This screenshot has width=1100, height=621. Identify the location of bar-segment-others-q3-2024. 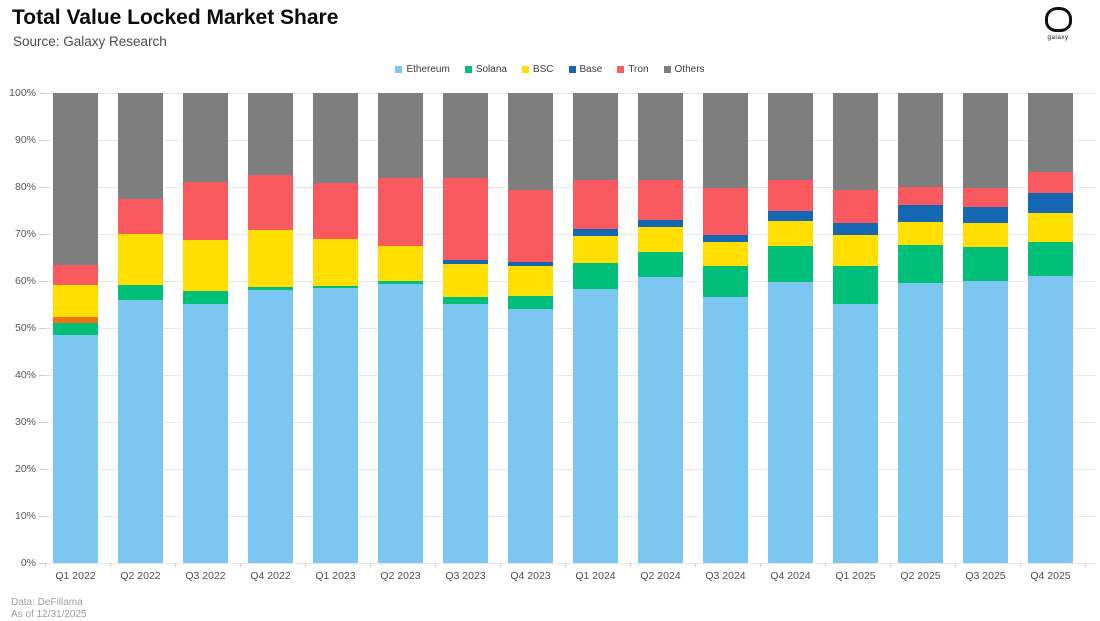
(725, 141).